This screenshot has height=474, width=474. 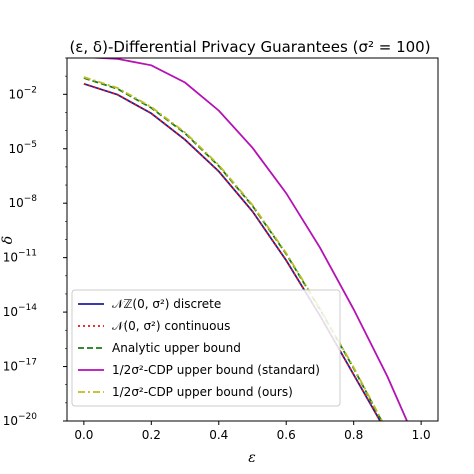 I want to click on x-axis-label: ε, so click(x=252, y=458).